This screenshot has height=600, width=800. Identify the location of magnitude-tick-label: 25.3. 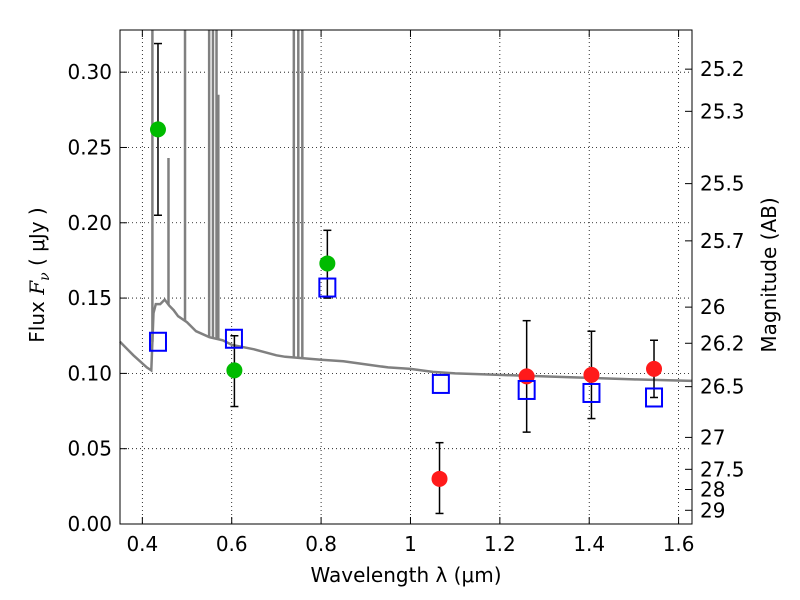
(722, 111).